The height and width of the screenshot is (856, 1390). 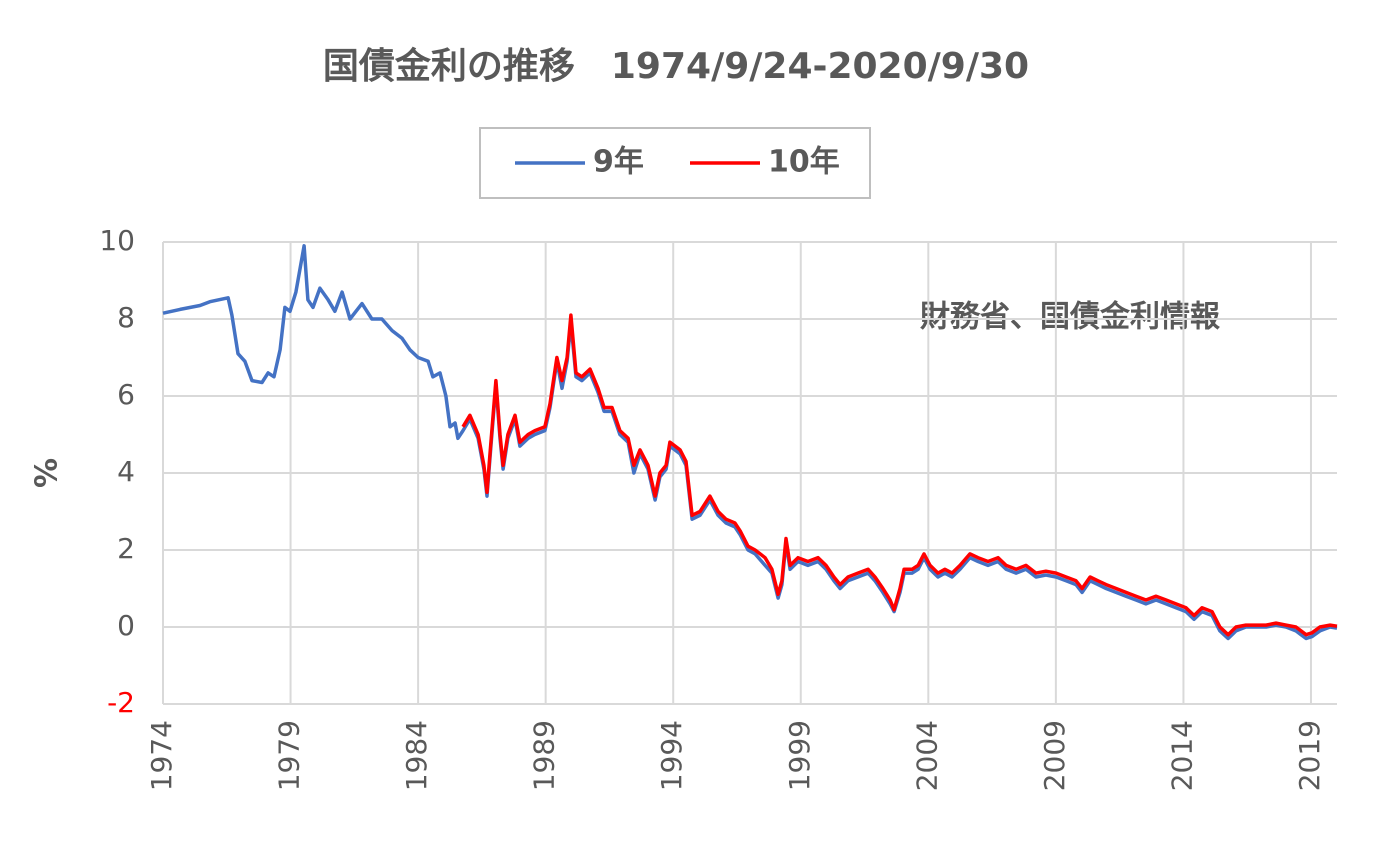 What do you see at coordinates (1309, 755) in the screenshot?
I see `x-tick-label: 2019` at bounding box center [1309, 755].